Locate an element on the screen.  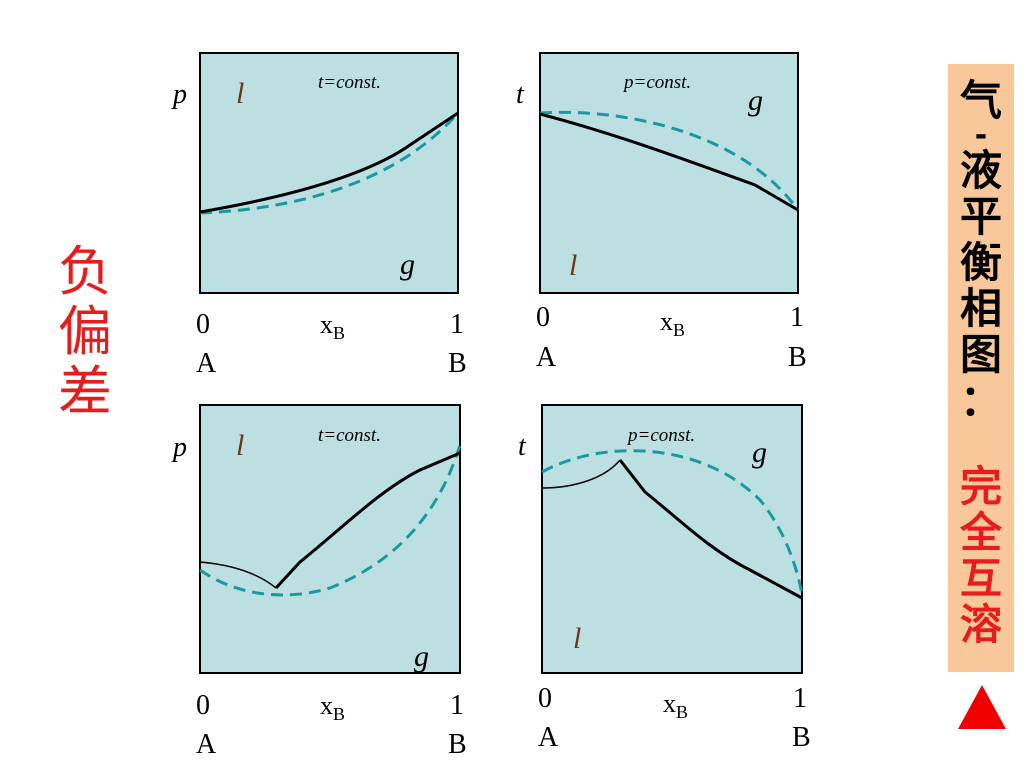
title-char: 气 is located at coordinates (980, 100).